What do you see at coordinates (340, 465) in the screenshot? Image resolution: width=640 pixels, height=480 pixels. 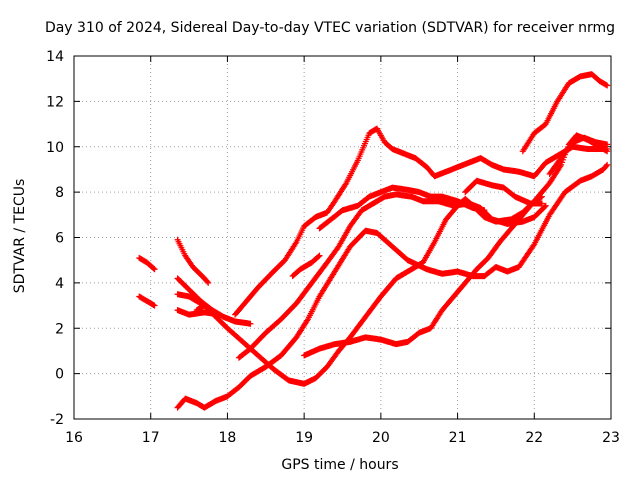 I see `x-axis-label: GPS time / hours` at bounding box center [340, 465].